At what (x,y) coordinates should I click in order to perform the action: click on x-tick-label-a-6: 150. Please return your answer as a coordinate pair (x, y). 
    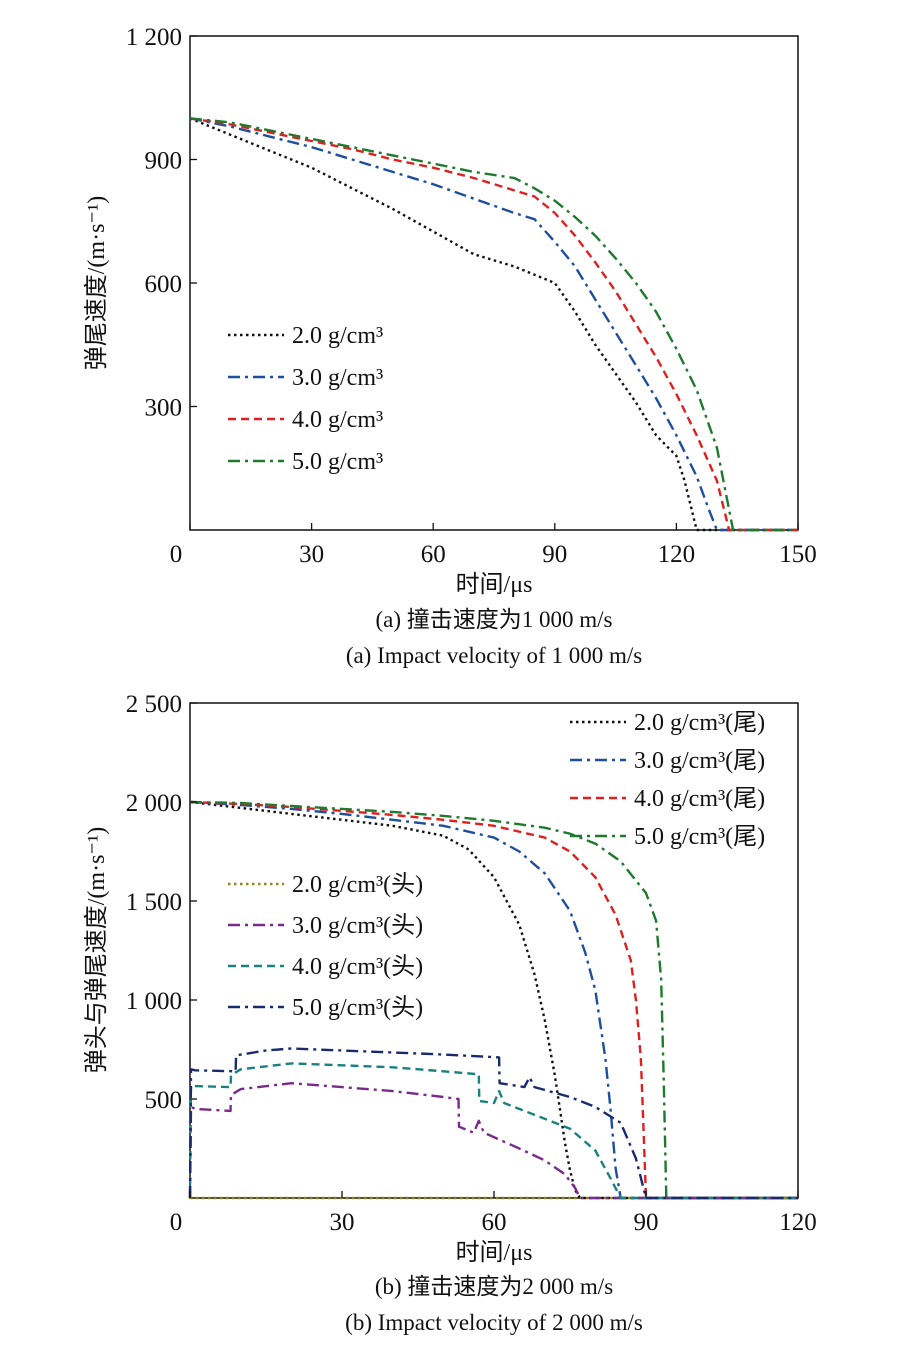
    Looking at the image, I should click on (798, 554).